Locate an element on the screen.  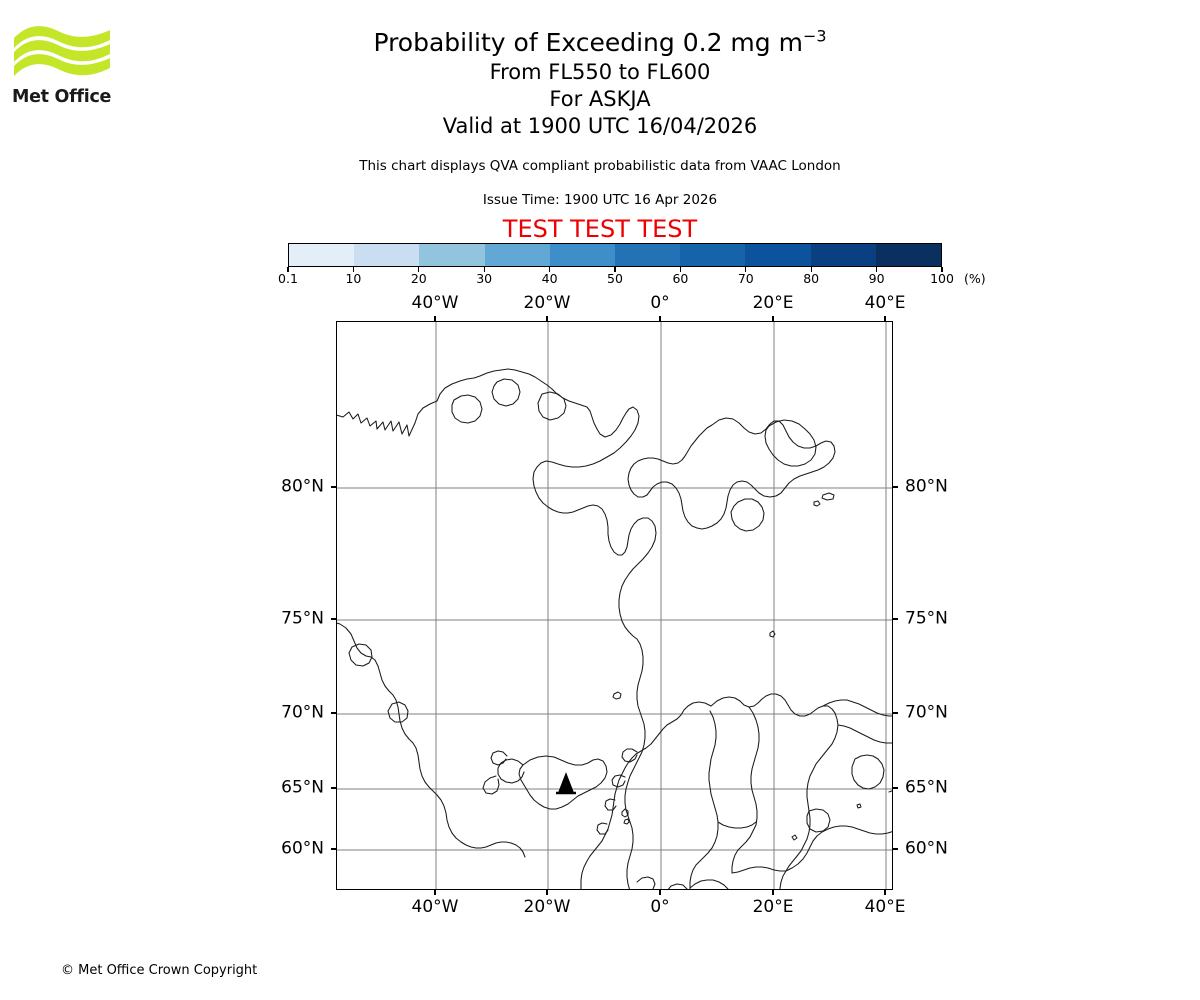
lon-label-top-0: 40°W is located at coordinates (435, 303).